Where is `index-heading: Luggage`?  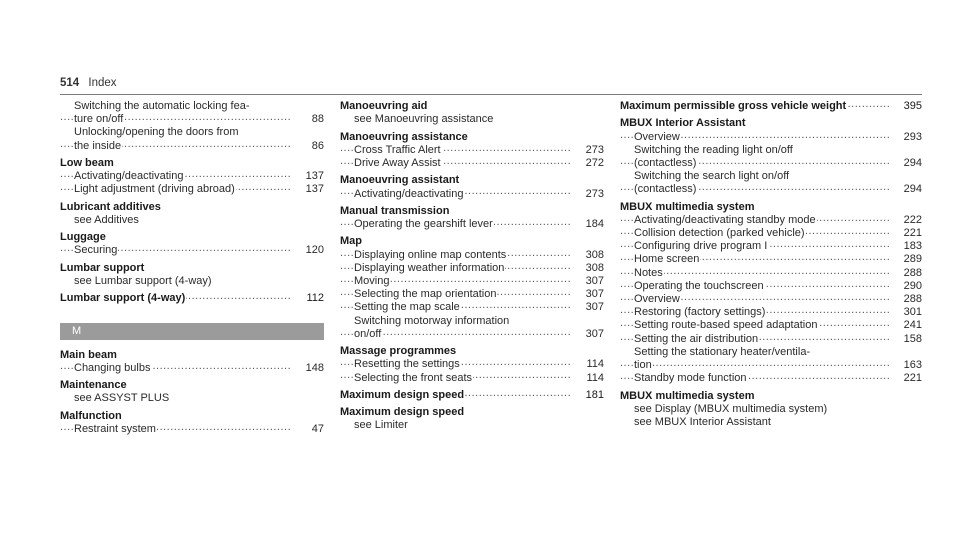
index-heading: Luggage is located at coordinates (192, 237).